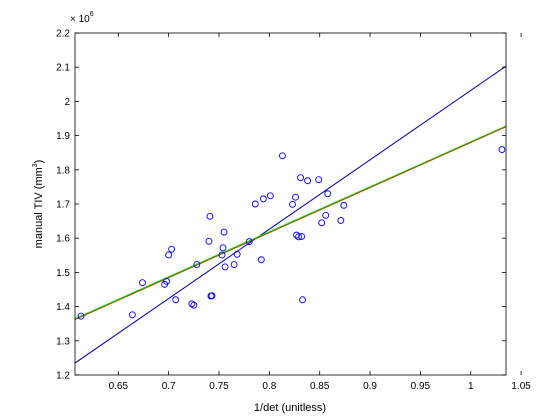 The height and width of the screenshot is (420, 560). What do you see at coordinates (471, 386) in the screenshot?
I see `x-tick-label: 1` at bounding box center [471, 386].